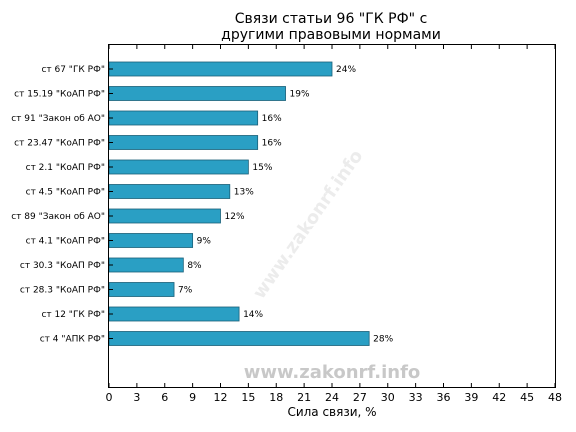 The image size is (576, 432). Describe the element at coordinates (416, 397) in the screenshot. I see `x-tick-label: 33` at that location.